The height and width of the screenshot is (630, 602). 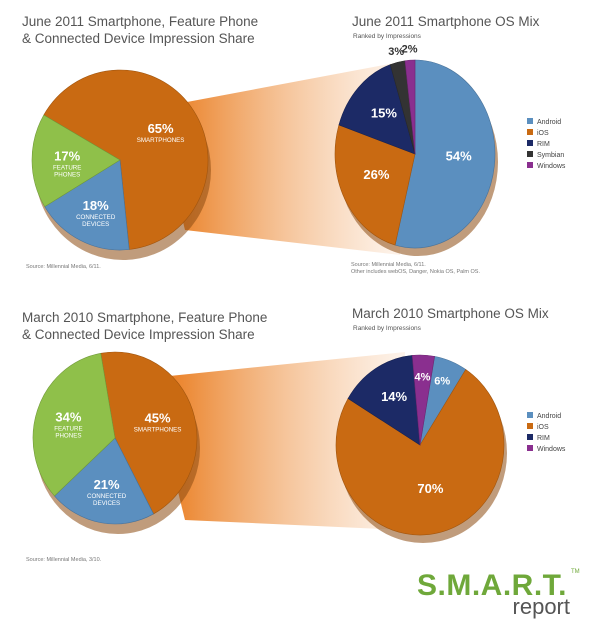 I want to click on pie-pct-label: 70%, so click(x=430, y=488).